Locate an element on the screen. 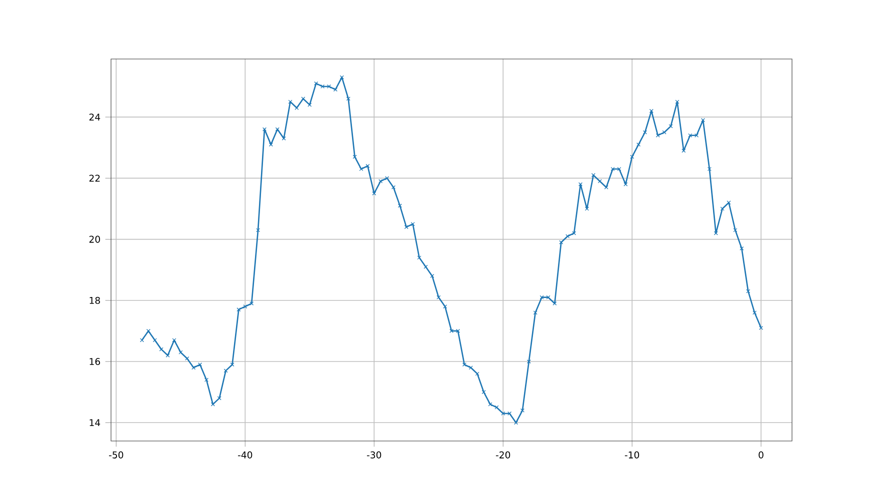  y-tick-label: 16 is located at coordinates (95, 362).